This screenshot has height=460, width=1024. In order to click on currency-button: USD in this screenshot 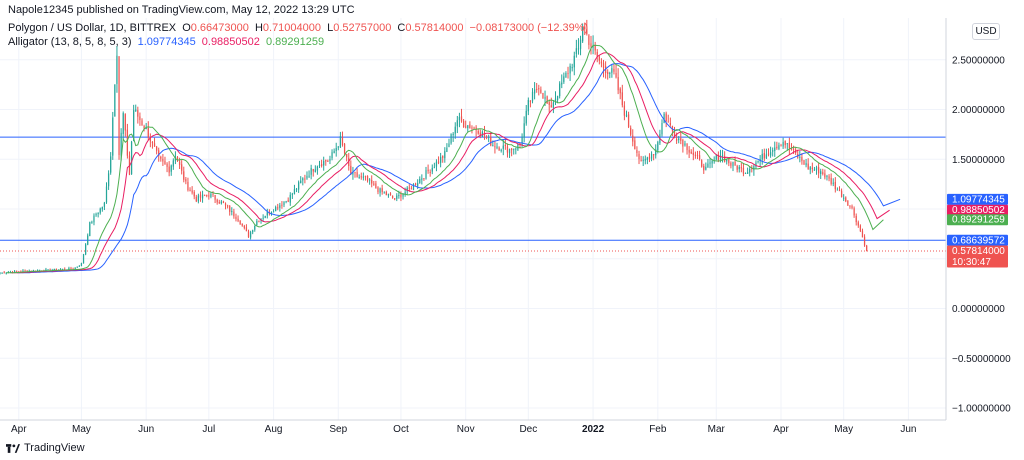, I will do `click(986, 31)`.